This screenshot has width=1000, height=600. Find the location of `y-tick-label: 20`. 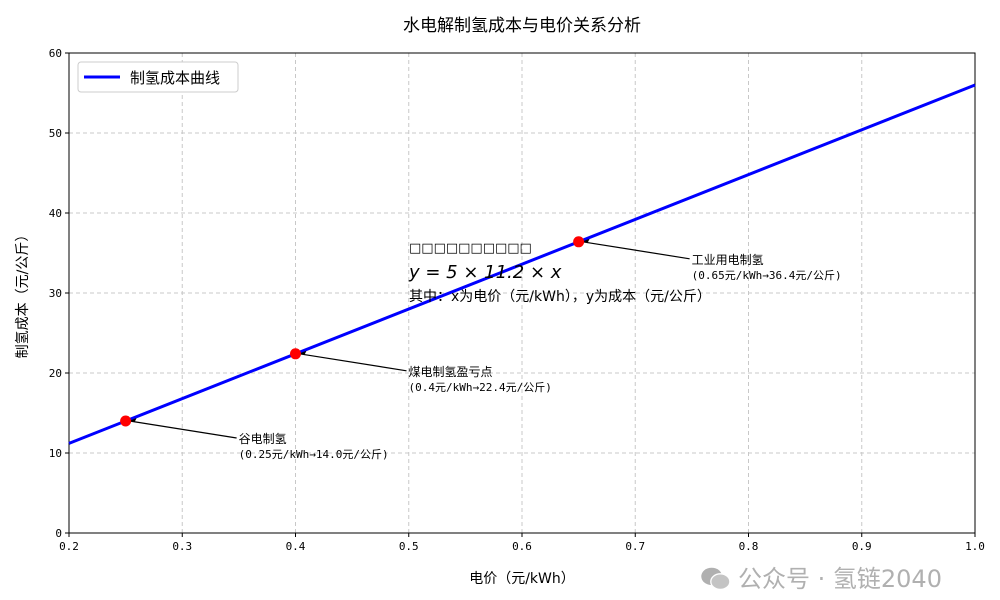

y-tick-label: 20 is located at coordinates (55, 373).